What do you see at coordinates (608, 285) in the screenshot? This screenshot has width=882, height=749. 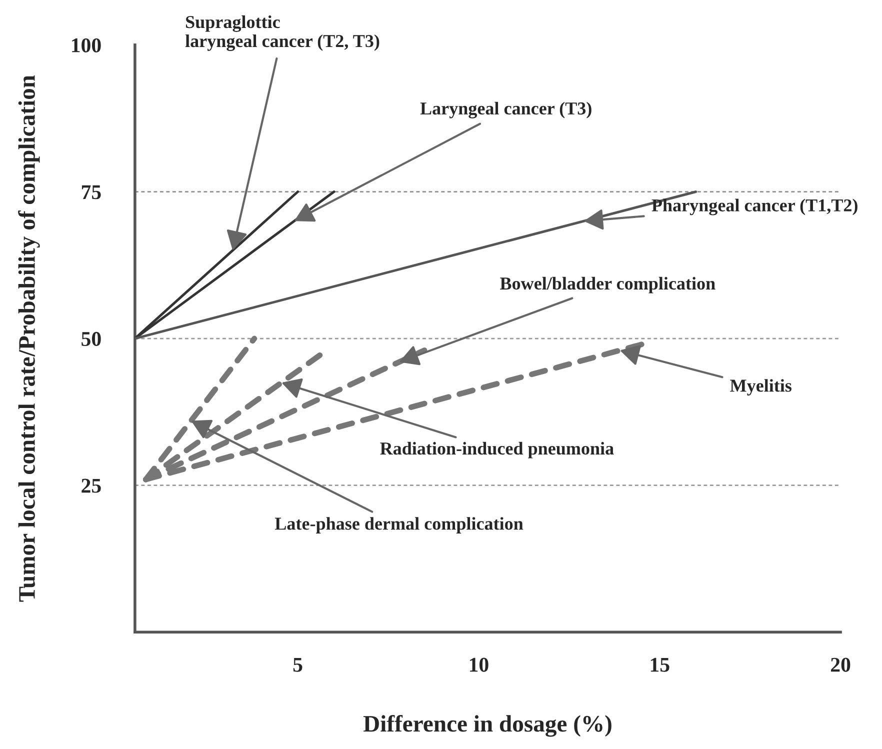 I see `annotation: Bowel/bladder complication` at bounding box center [608, 285].